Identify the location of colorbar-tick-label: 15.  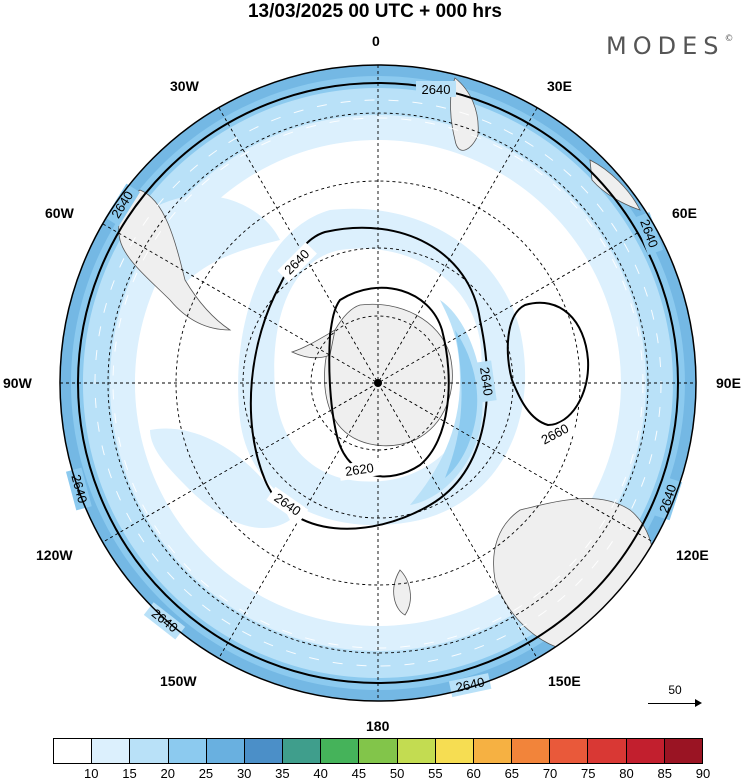
(129, 773).